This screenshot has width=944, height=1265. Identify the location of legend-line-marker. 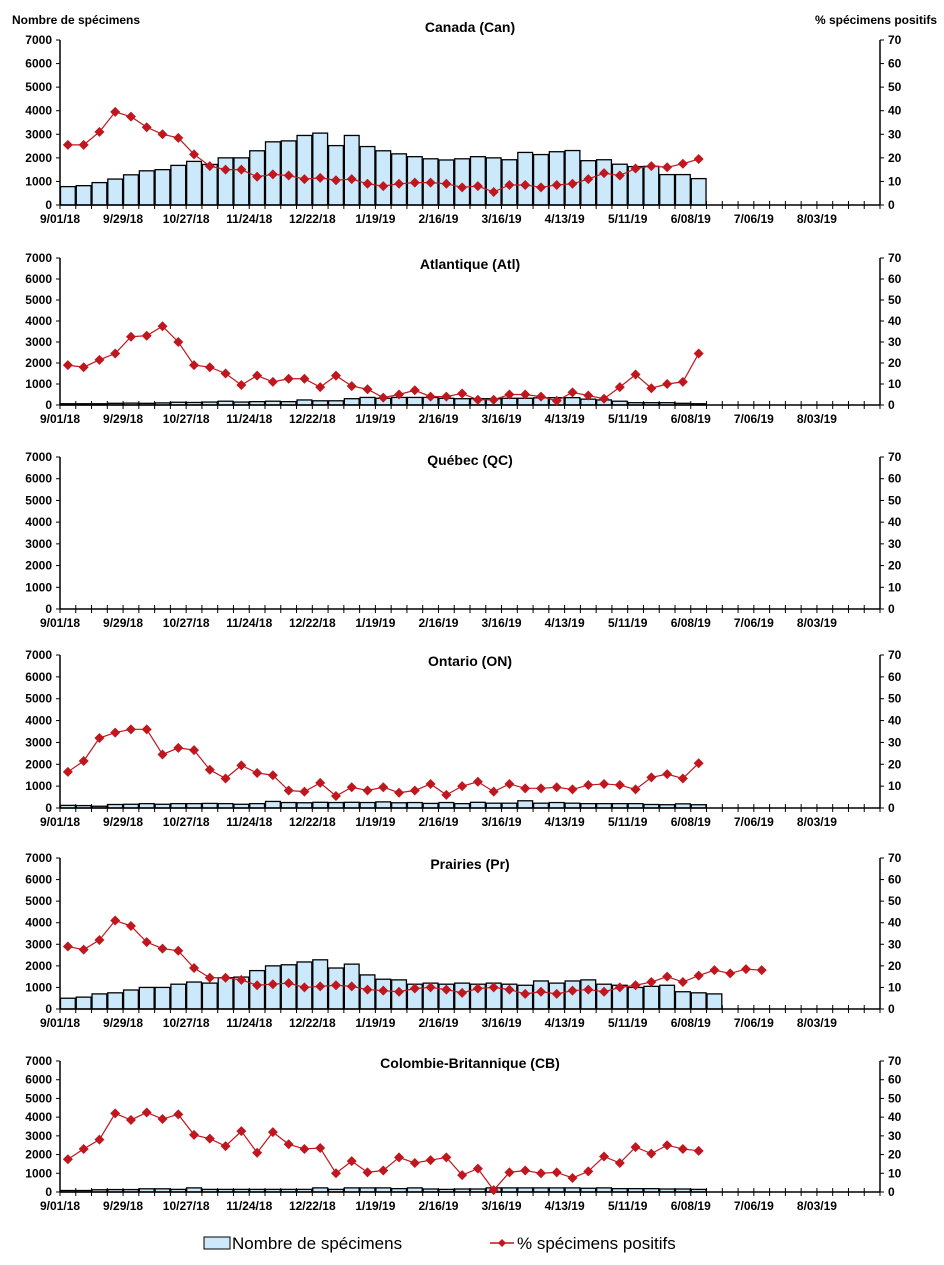
(502, 1243).